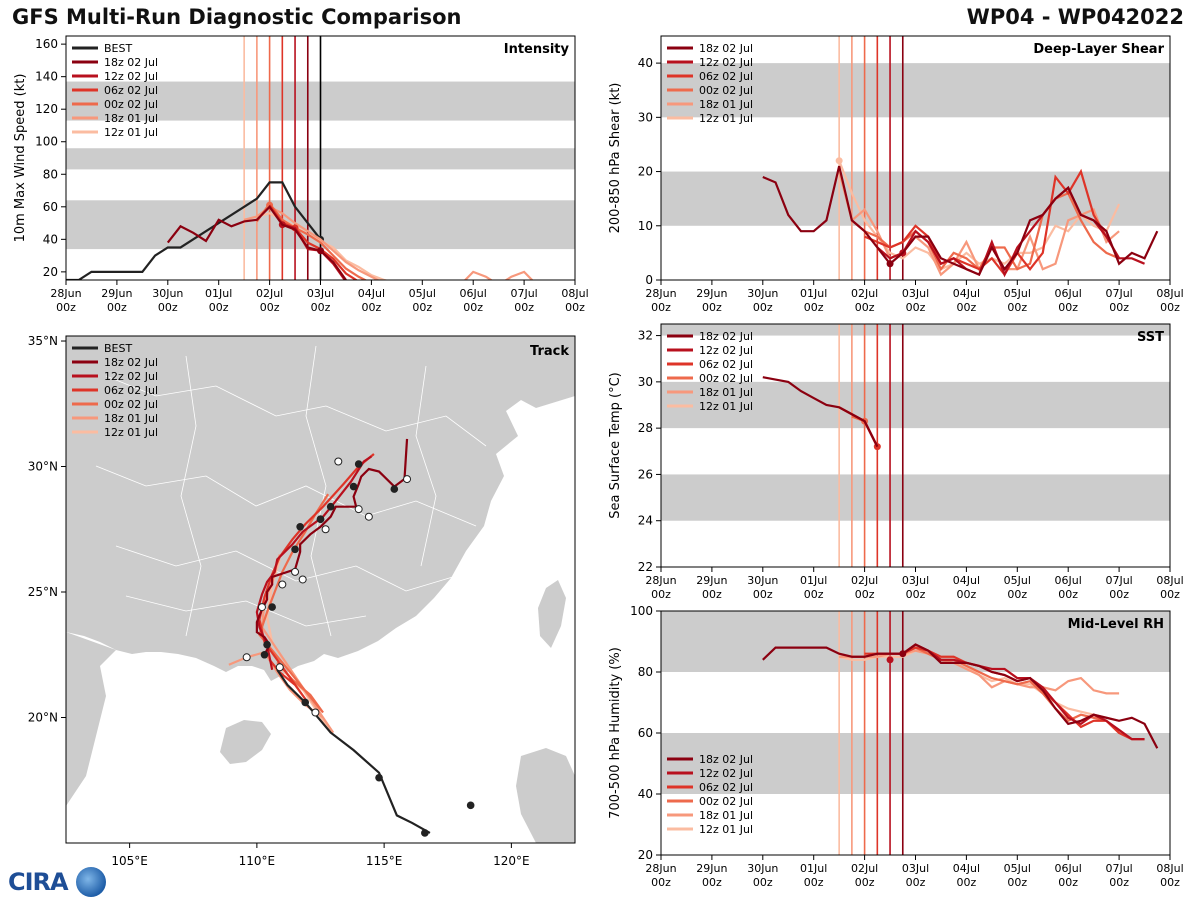 The width and height of the screenshot is (1200, 900). Describe the element at coordinates (523, 293) in the screenshot. I see `intensity-xtick-label: 07Jul` at that location.